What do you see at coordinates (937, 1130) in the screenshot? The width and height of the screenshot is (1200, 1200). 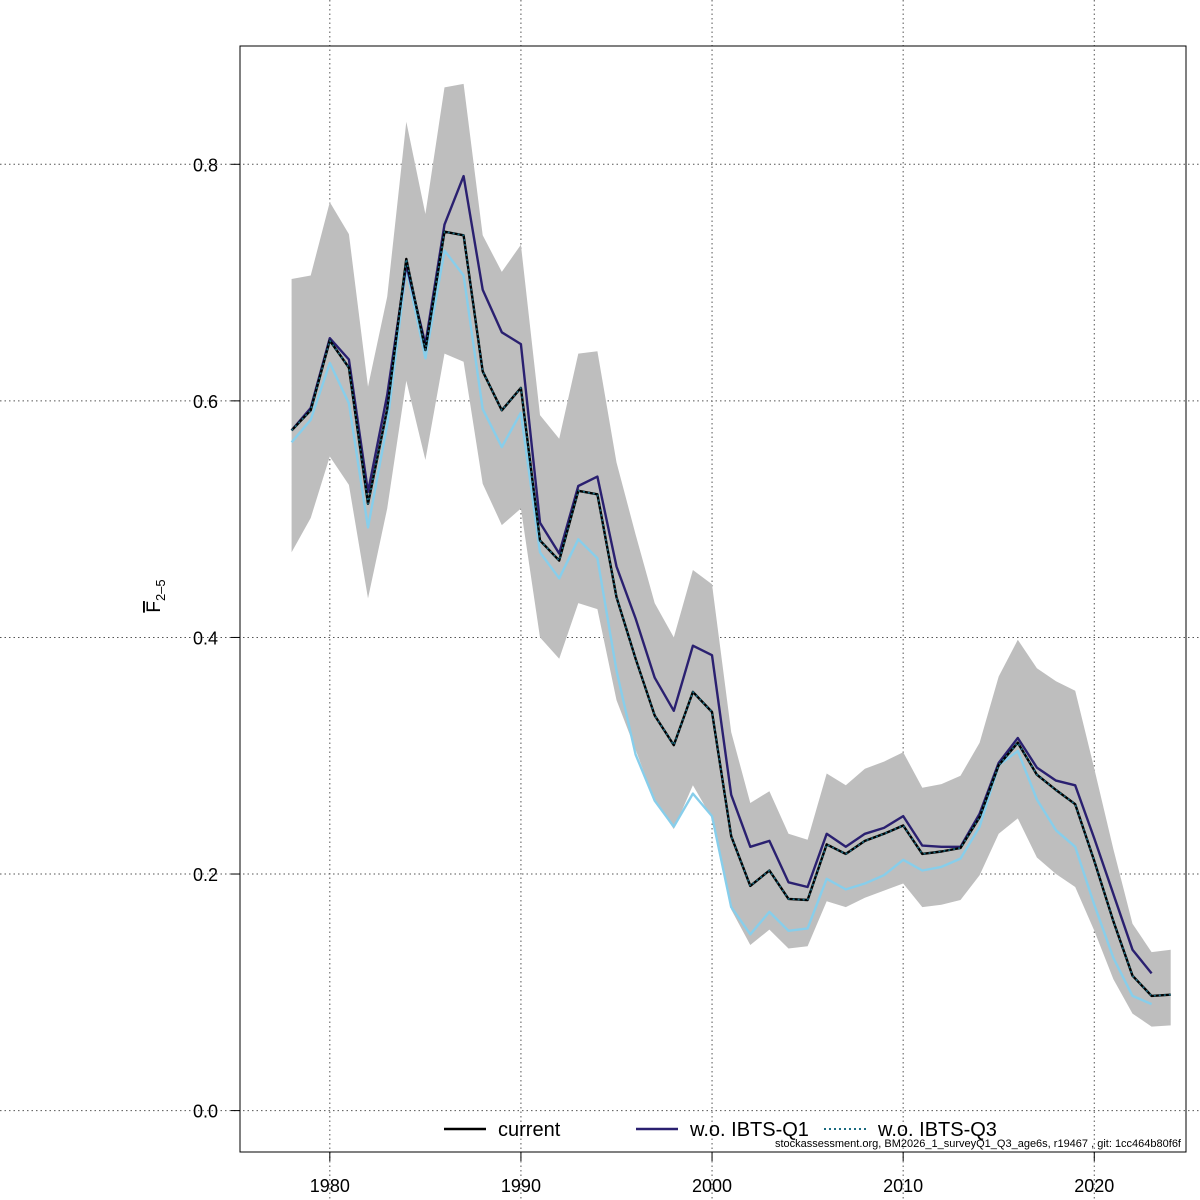 I see `legend-label-2: w.o. IBTS-Q3` at bounding box center [937, 1130].